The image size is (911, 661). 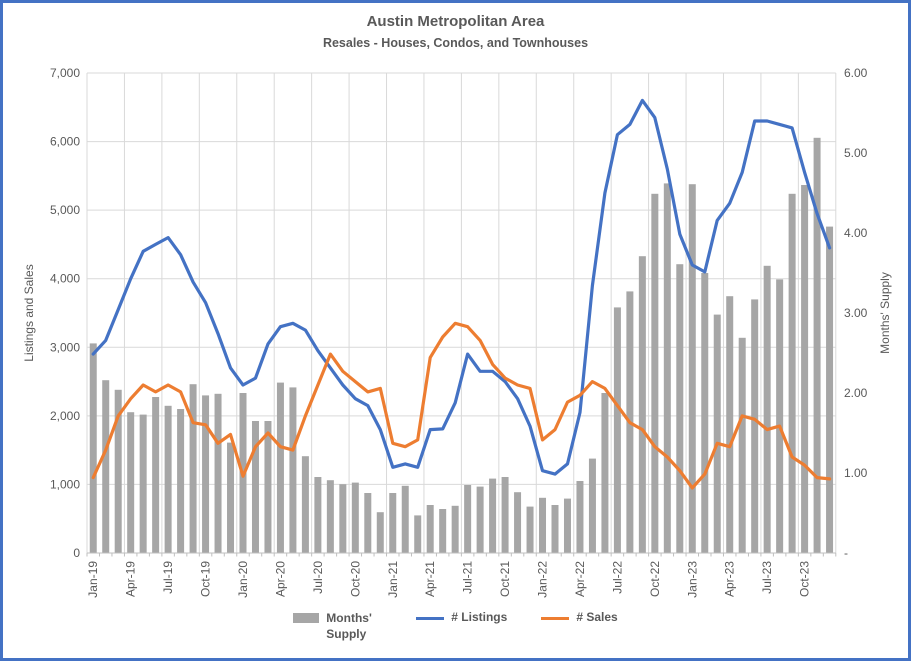 I want to click on legend-item-sales: # Sales, so click(x=579, y=617).